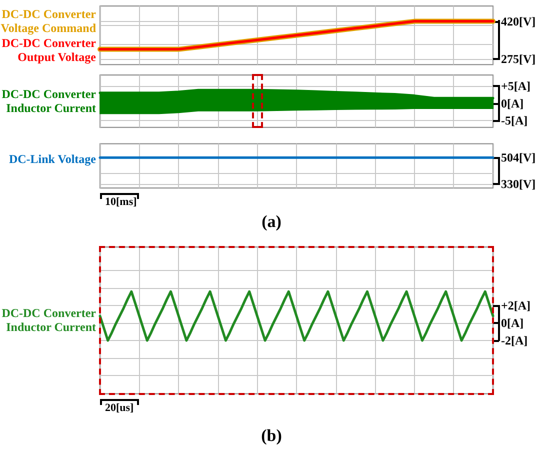 Image resolution: width=550 pixels, height=452 pixels. Describe the element at coordinates (271, 436) in the screenshot. I see `text: (b)` at that location.